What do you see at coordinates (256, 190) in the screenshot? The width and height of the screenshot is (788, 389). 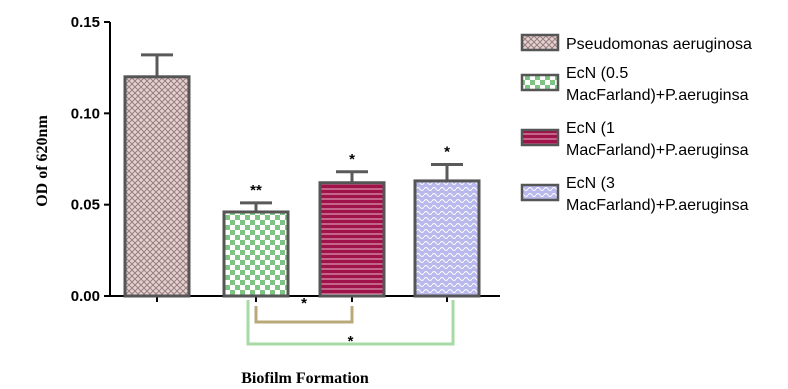 I see `significance-label: **` at bounding box center [256, 190].